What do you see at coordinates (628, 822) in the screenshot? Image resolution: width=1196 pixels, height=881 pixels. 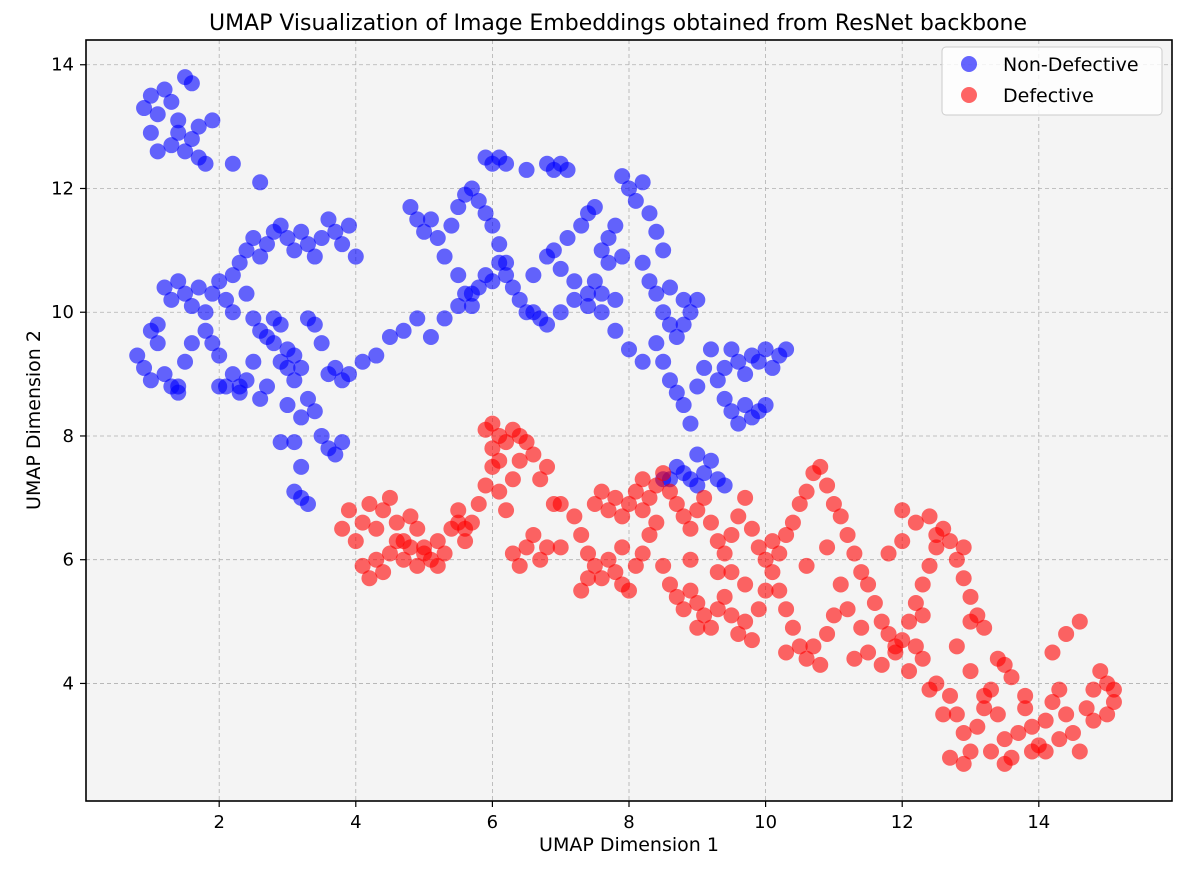 I see `x-tick-label: 8` at bounding box center [628, 822].